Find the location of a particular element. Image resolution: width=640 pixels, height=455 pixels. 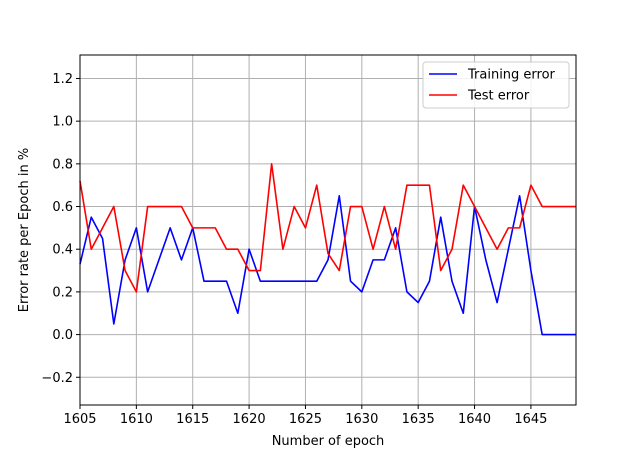

x-tick-label: 1645 is located at coordinates (530, 419).